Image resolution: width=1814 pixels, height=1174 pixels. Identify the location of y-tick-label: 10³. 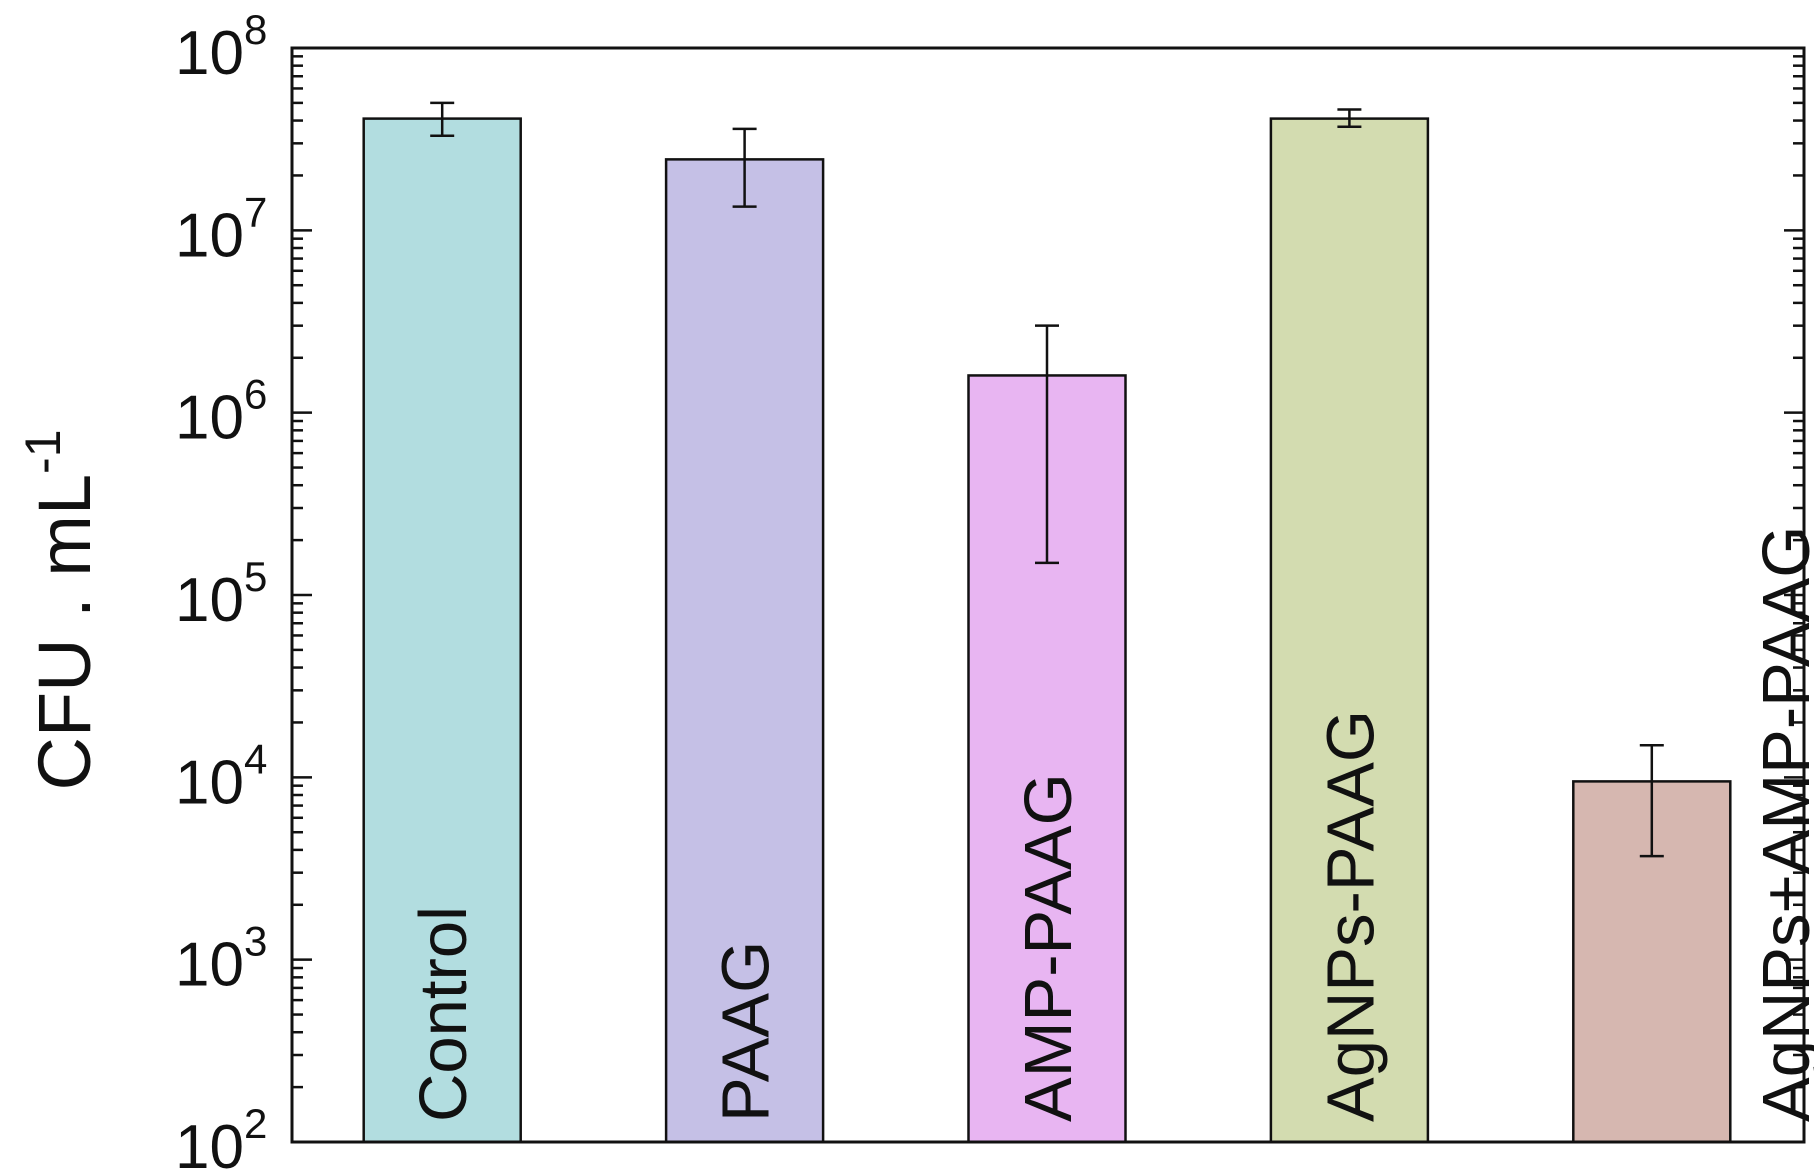
(221, 959).